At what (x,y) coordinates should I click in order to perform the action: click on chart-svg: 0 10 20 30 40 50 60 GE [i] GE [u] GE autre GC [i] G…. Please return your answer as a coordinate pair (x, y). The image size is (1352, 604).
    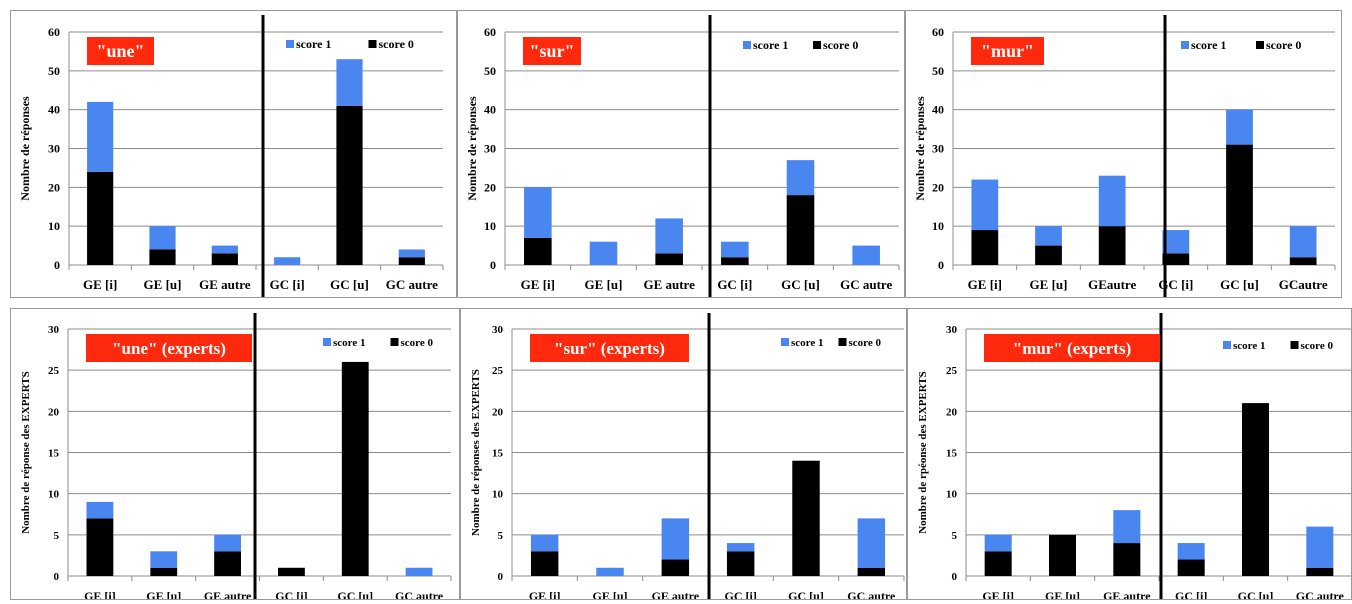
    Looking at the image, I should click on (231, 156).